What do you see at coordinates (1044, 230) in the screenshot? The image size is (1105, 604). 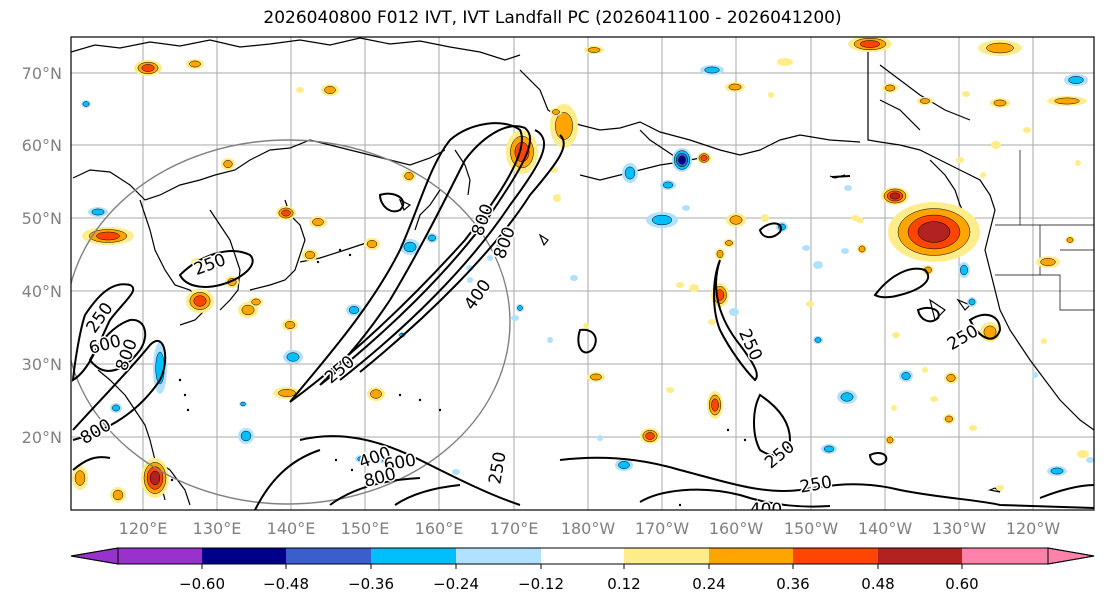 I see `political-borders` at bounding box center [1044, 230].